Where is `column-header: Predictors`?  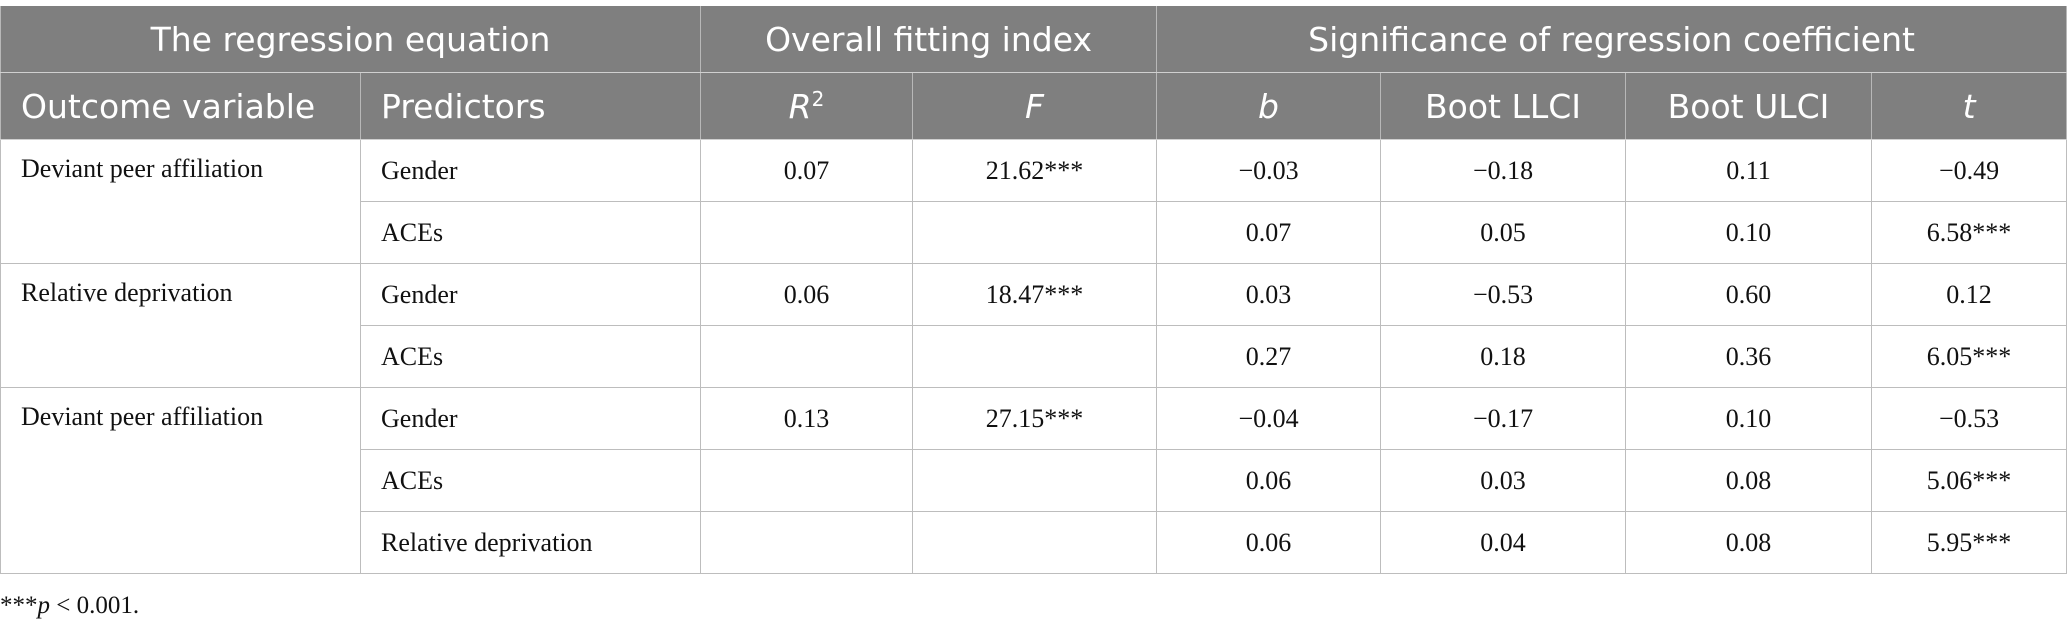
column-header: Predictors is located at coordinates (530, 106).